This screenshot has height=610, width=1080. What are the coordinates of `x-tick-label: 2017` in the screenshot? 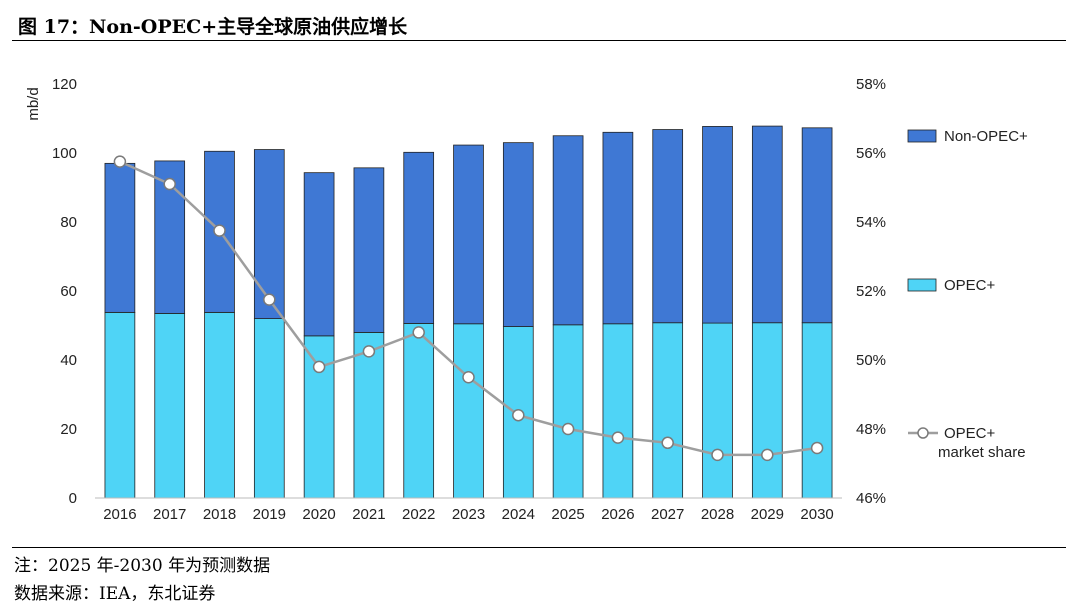 It's located at (169, 514).